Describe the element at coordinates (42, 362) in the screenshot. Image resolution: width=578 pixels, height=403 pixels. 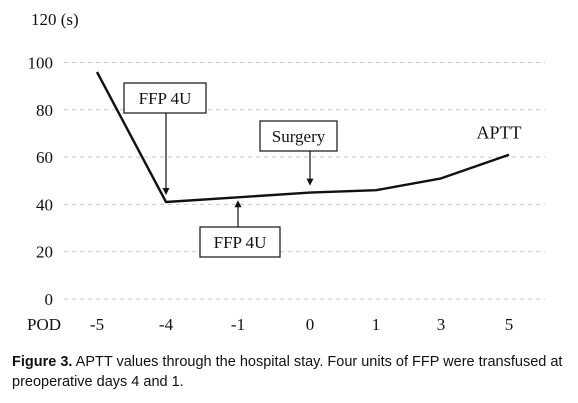
I see `caption-label: Figure 3.` at that location.